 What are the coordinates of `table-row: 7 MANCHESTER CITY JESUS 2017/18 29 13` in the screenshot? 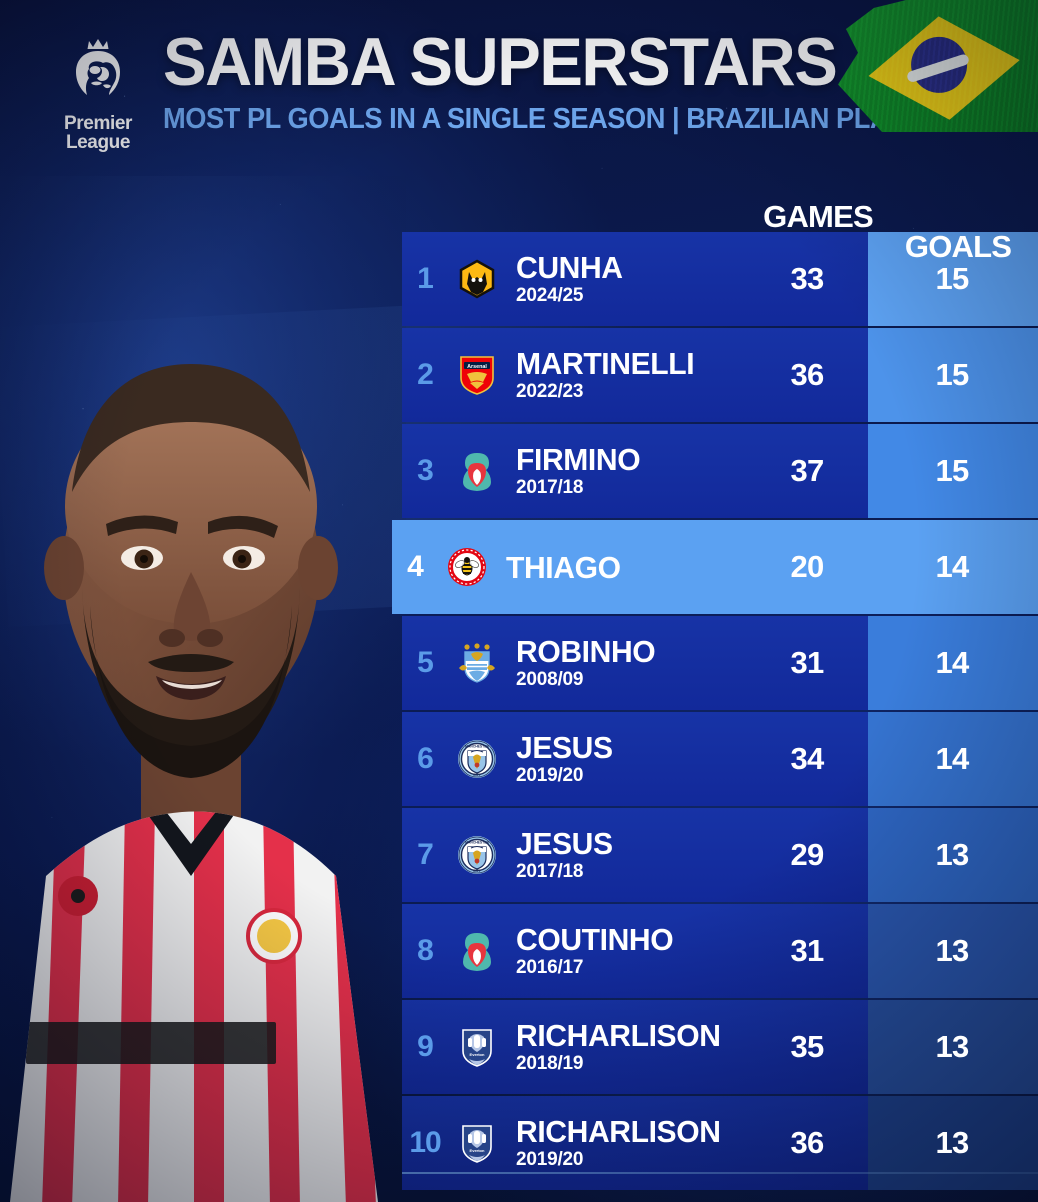 It's located at (715, 855).